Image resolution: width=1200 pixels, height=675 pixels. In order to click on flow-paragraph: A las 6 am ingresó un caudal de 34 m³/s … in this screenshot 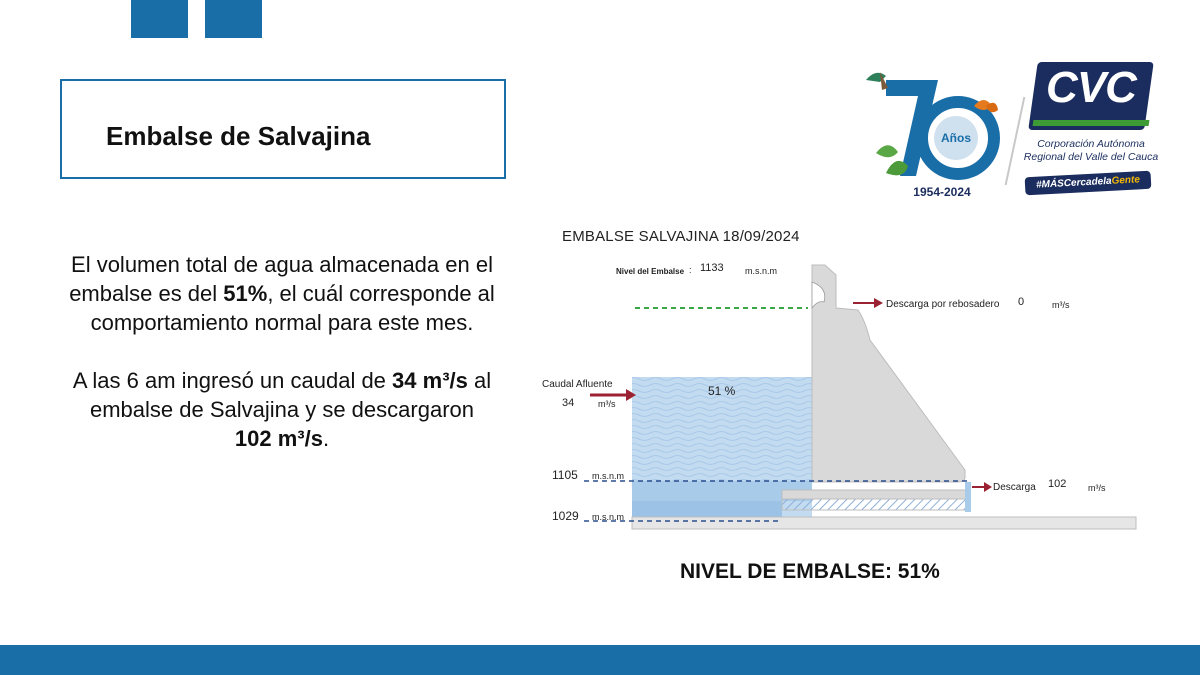, I will do `click(282, 409)`.